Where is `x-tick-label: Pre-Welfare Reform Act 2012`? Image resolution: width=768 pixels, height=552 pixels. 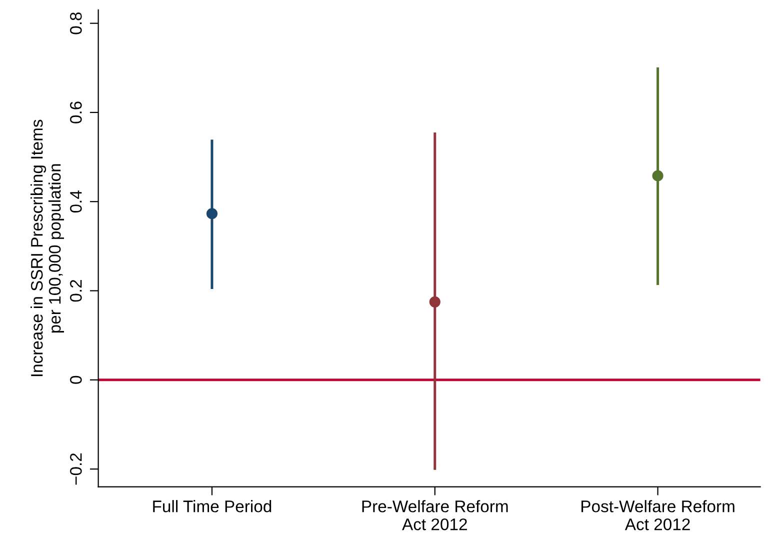
x-tick-label: Pre-Welfare Reform Act 2012 is located at coordinates (435, 515).